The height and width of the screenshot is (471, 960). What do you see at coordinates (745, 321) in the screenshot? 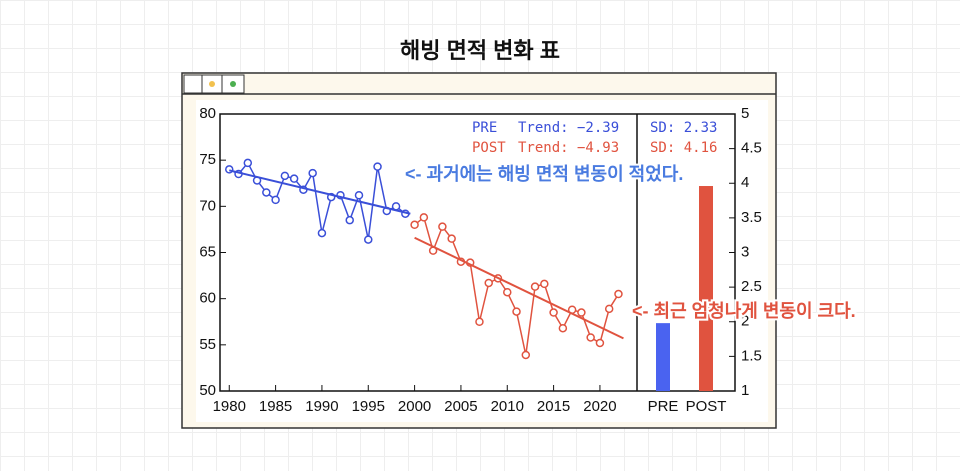
I see `y2-tick-label: 2` at bounding box center [745, 321].